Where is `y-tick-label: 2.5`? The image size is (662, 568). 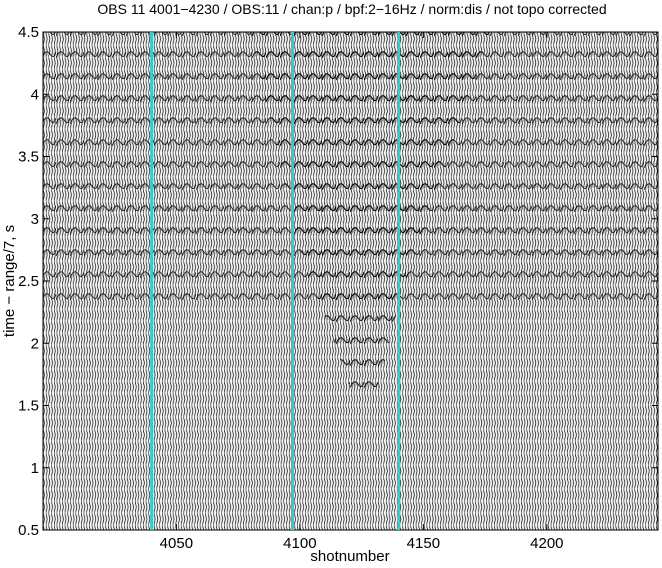
y-tick-label: 2.5 is located at coordinates (28, 281).